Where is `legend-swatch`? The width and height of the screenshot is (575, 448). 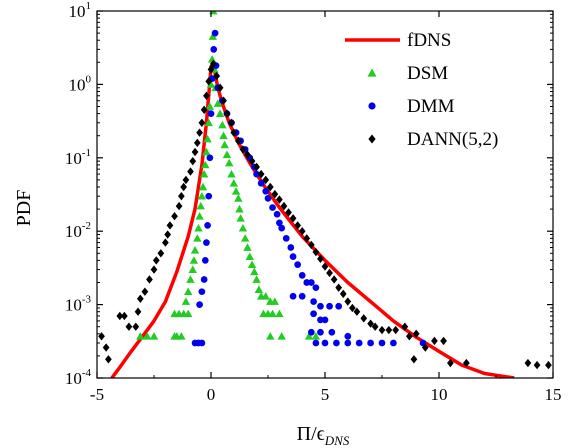 legend-swatch is located at coordinates (372, 106).